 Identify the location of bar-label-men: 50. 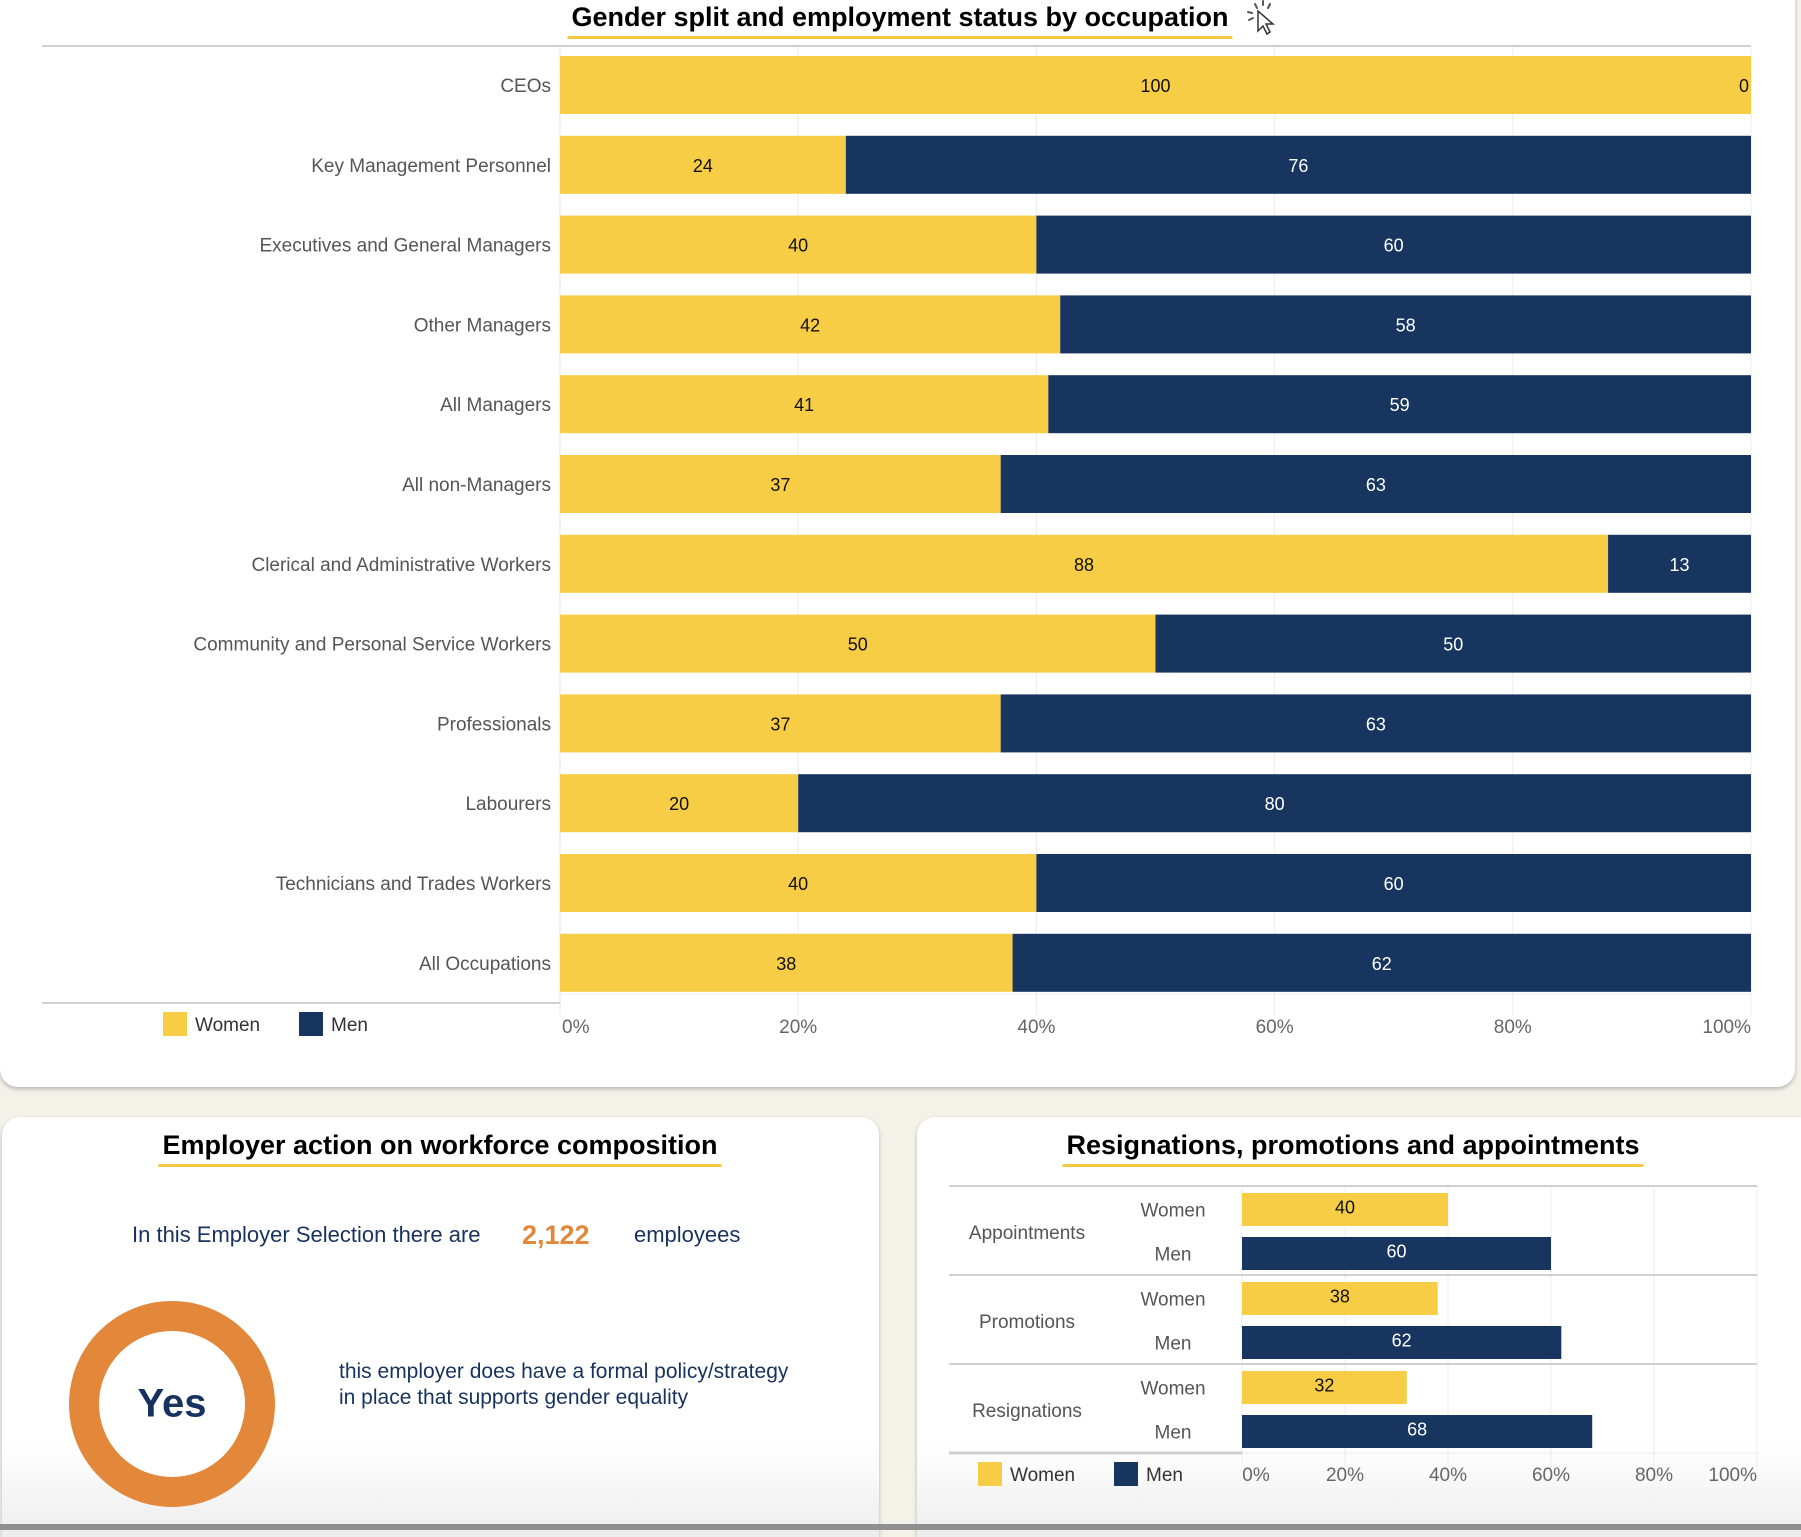
(1453, 645).